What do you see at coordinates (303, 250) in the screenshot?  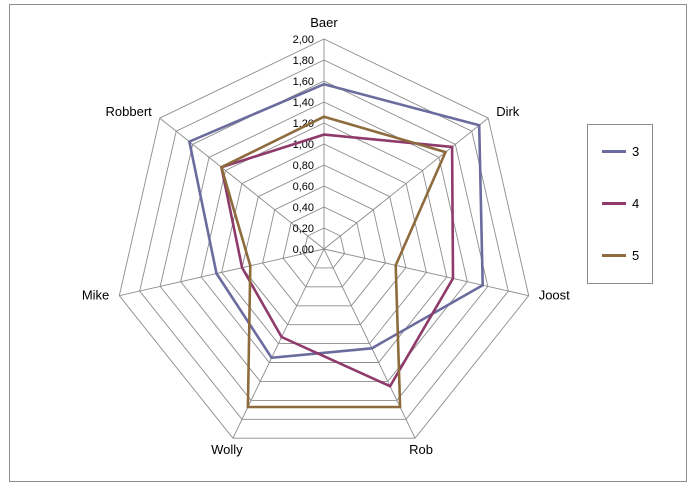 I see `tick-label: 0,00` at bounding box center [303, 250].